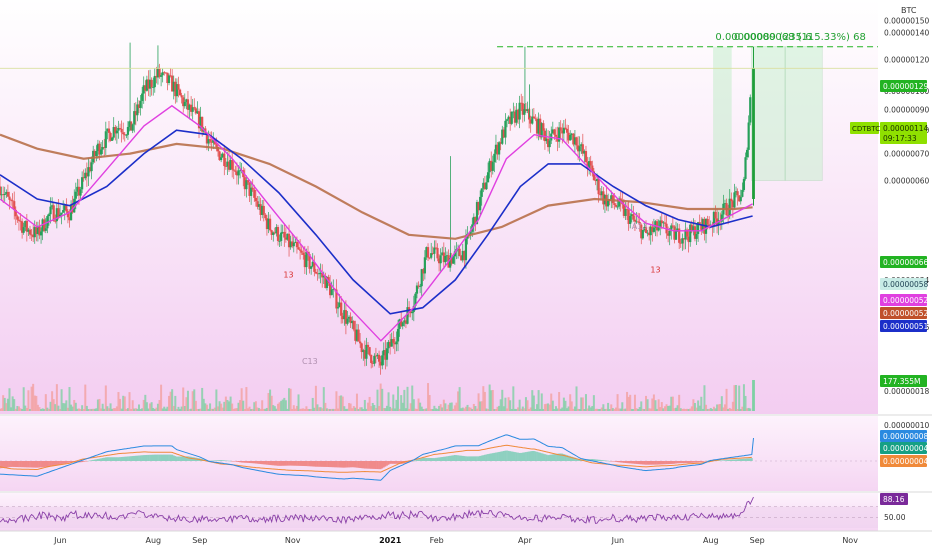  I want to click on price-badge: 0.00000052, so click(906, 300).